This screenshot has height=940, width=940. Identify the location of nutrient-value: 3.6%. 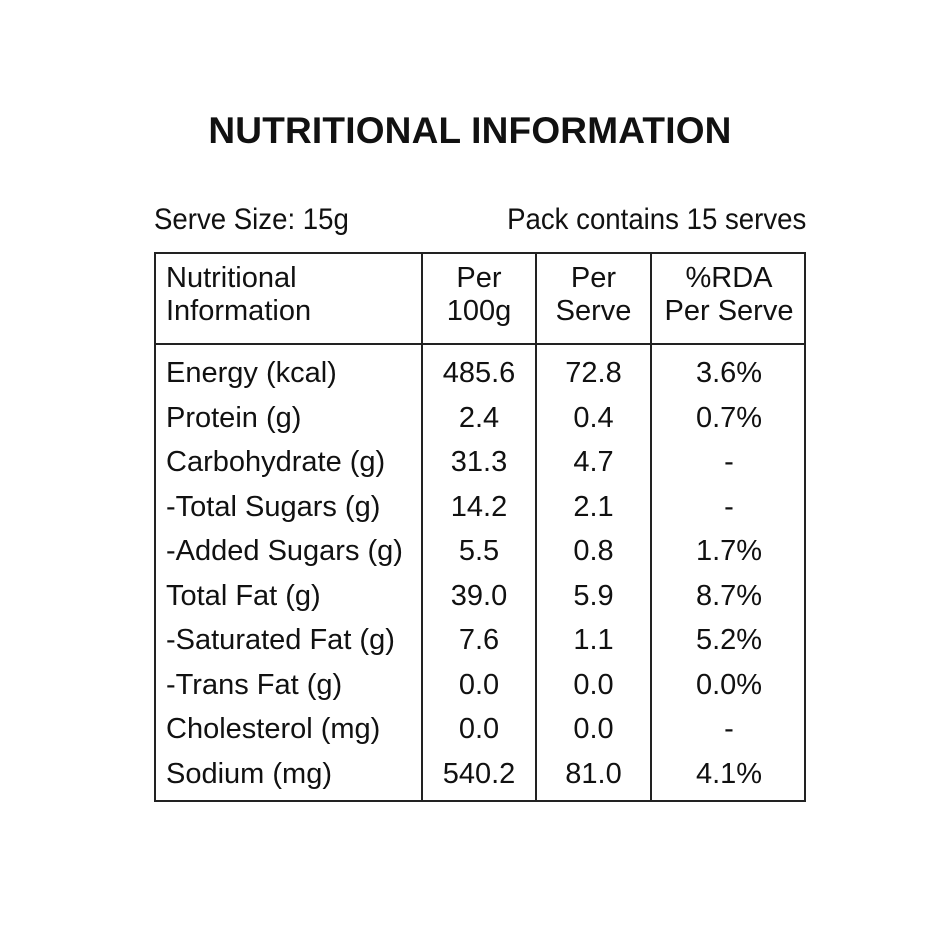
(729, 373).